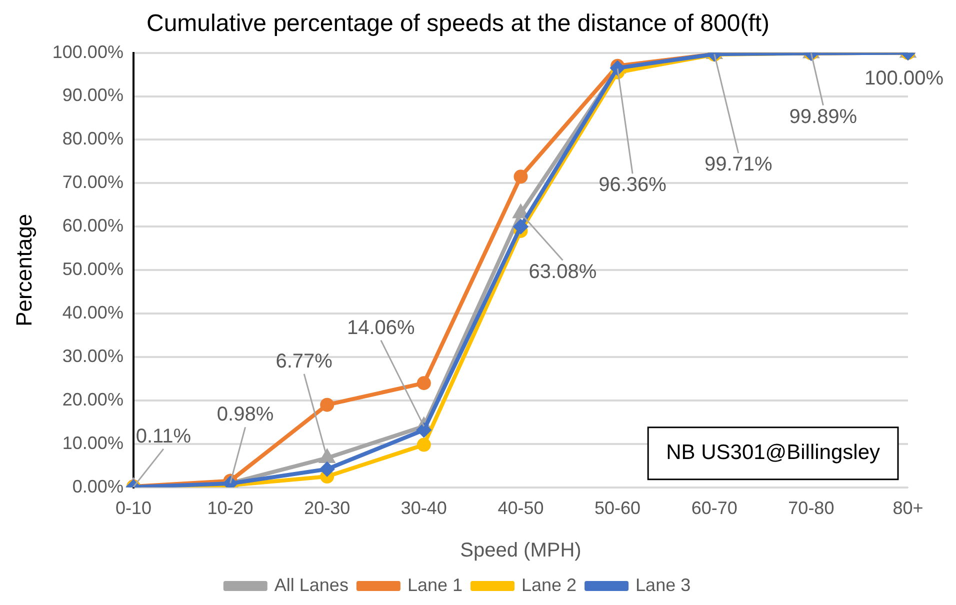  What do you see at coordinates (738, 165) in the screenshot?
I see `data-label: 99.71%` at bounding box center [738, 165].